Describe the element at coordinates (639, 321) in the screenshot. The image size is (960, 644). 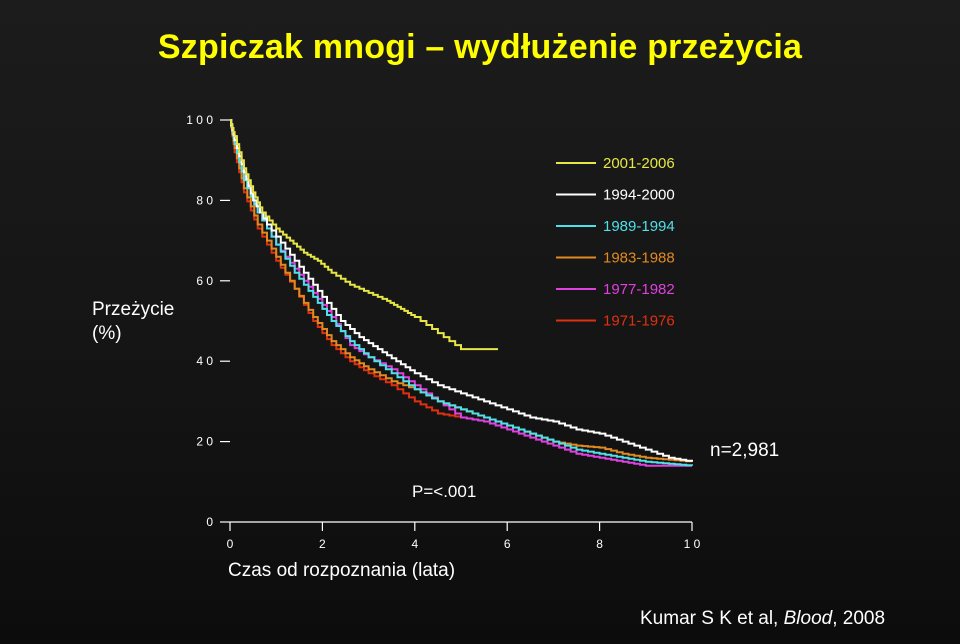
I see `legend-label: 1971-1976` at that location.